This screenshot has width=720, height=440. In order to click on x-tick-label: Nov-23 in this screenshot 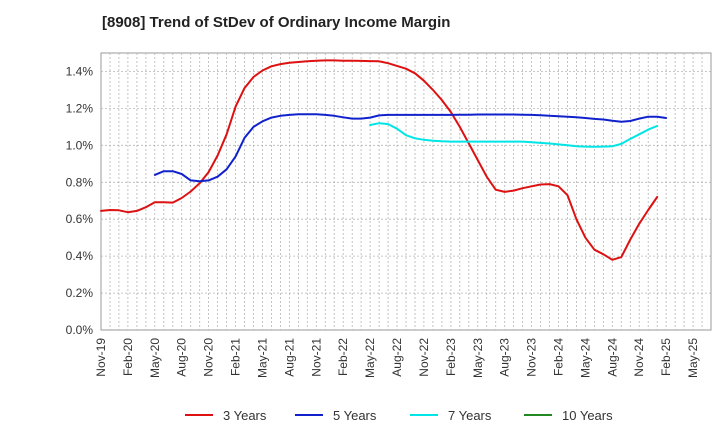, I will do `click(532, 357)`.